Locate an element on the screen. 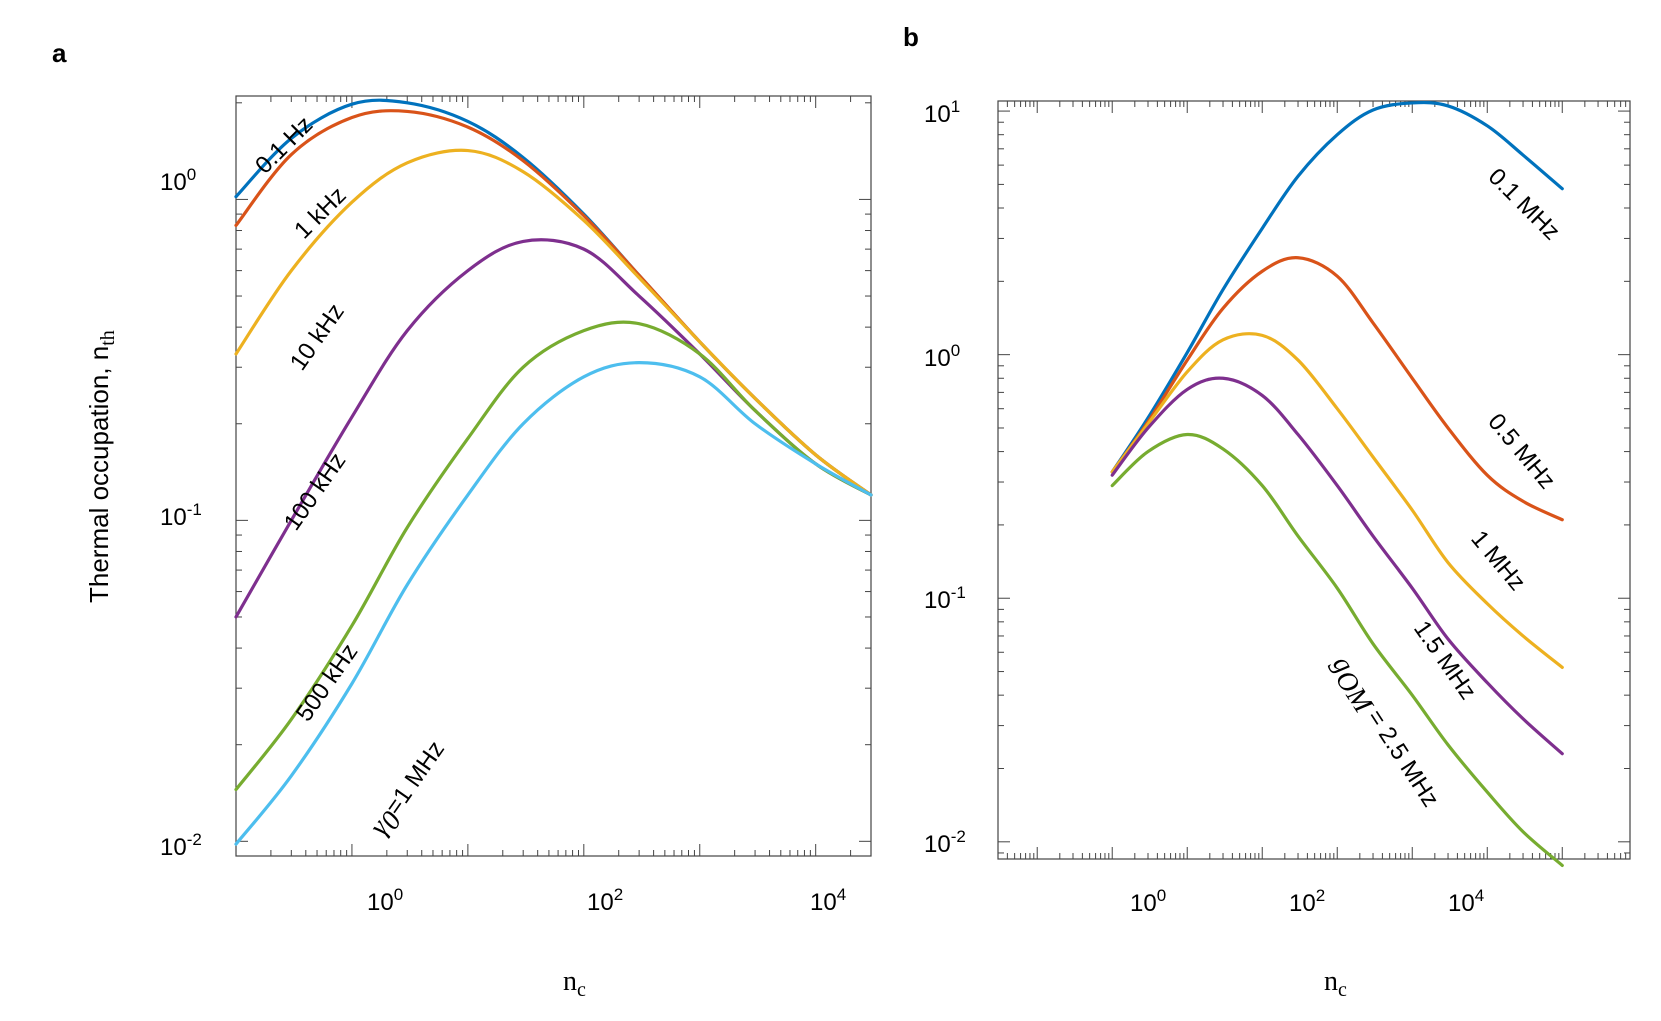 Image resolution: width=1661 pixels, height=1021 pixels. b-label-0-1mhz: 0.1 MHz is located at coordinates (1524, 204).